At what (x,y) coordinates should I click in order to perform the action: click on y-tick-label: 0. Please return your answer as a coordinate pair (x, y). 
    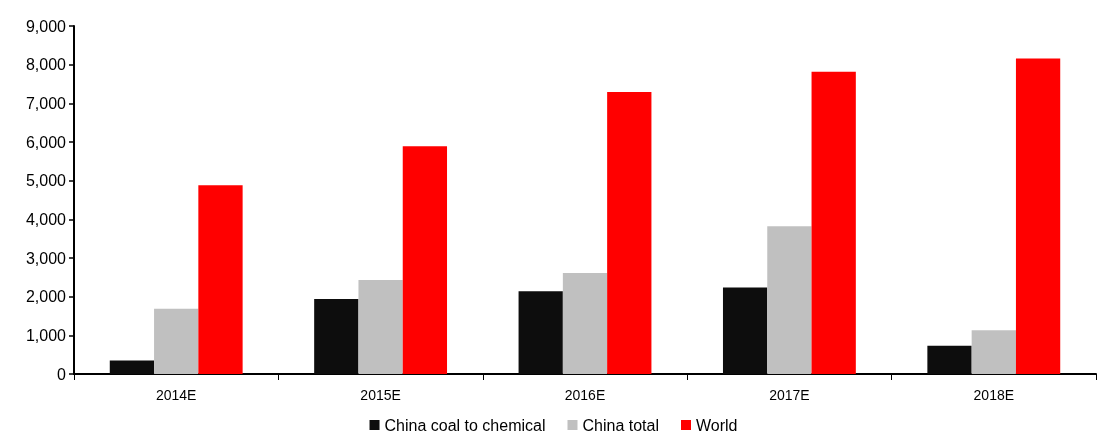
    Looking at the image, I should click on (62, 374).